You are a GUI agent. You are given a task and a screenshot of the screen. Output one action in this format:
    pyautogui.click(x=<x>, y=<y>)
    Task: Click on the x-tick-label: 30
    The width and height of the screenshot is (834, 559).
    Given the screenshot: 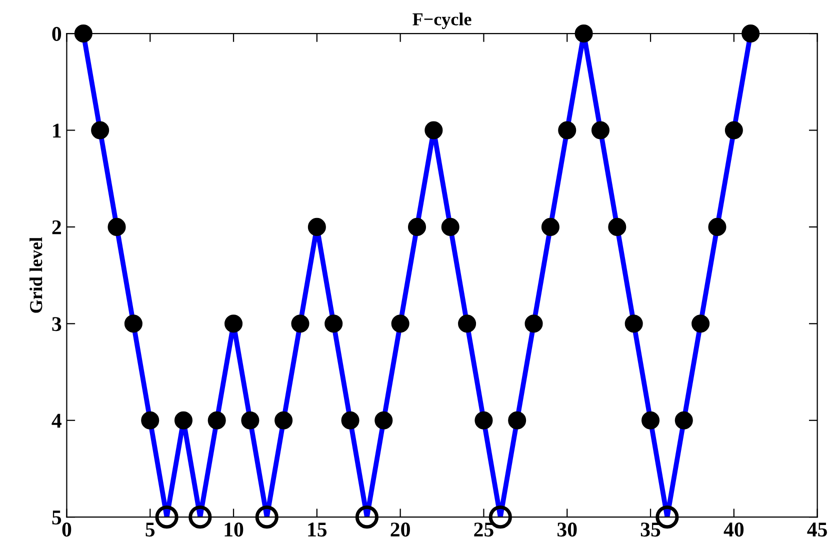 What is the action you would take?
    pyautogui.click(x=567, y=529)
    